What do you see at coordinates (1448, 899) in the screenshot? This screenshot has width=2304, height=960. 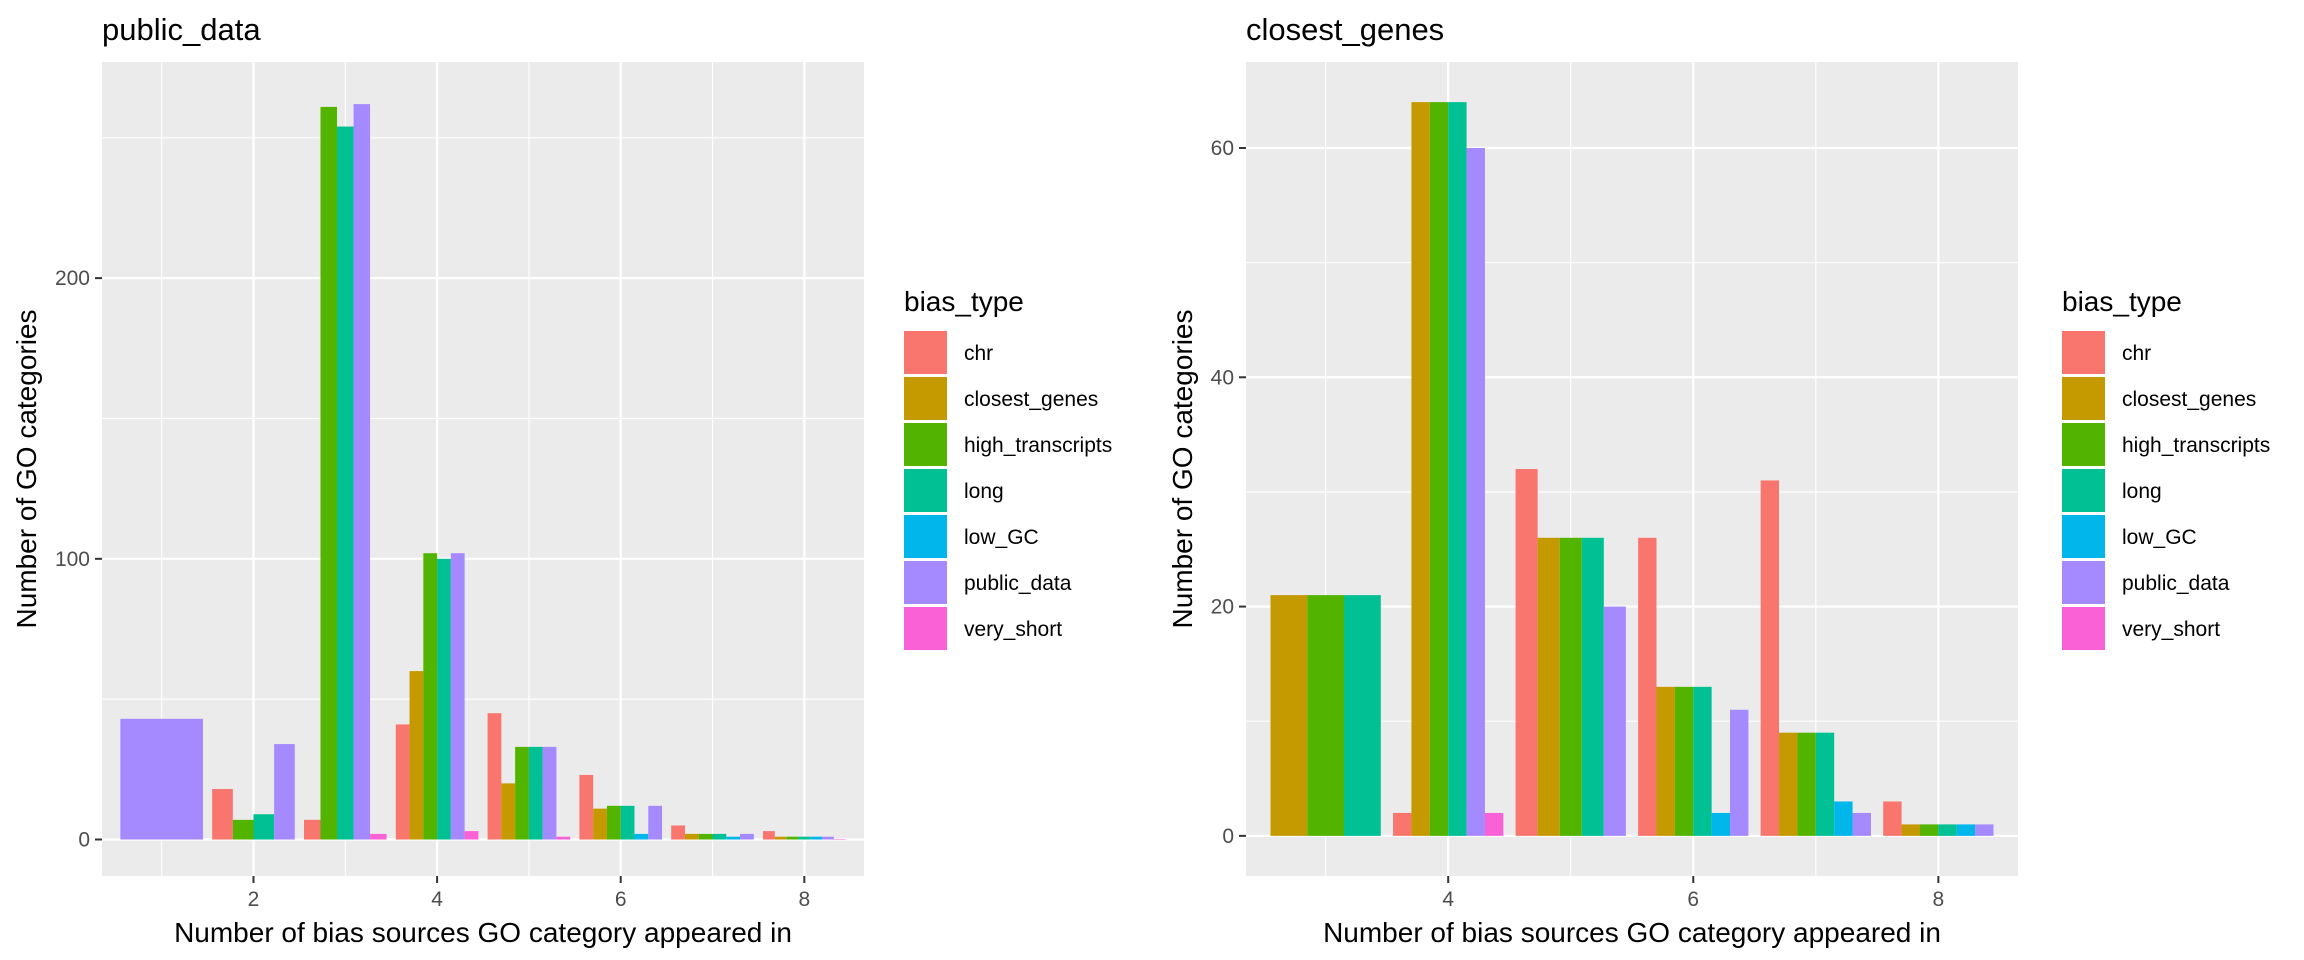 I see `x-tick-label: 4` at bounding box center [1448, 899].